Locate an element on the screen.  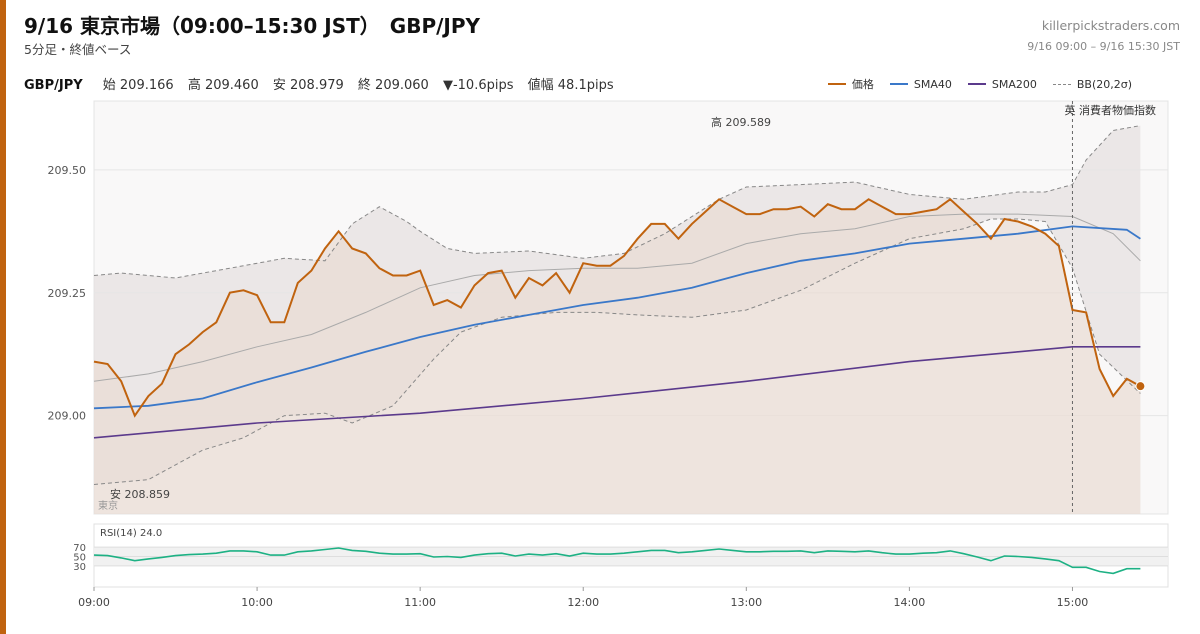
legend-bb: BB(20,2σ) is located at coordinates (1092, 84).